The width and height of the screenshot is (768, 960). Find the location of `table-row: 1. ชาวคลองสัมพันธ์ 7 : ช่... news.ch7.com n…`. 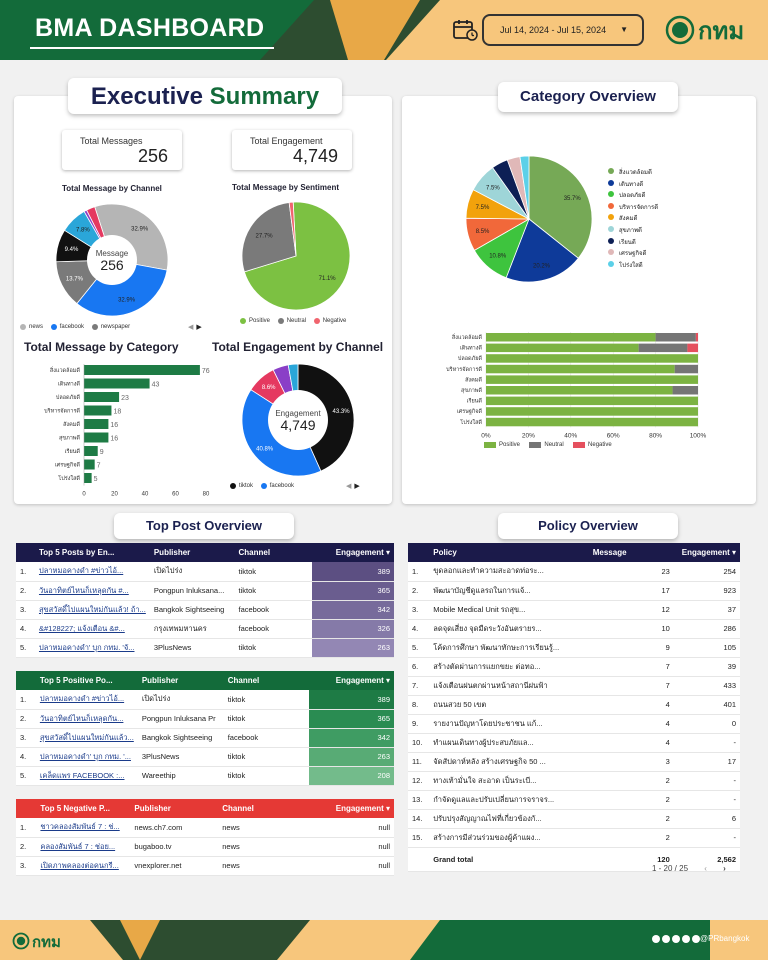

table-row: 1. ชาวคลองสัมพันธ์ 7 : ช่... news.ch7.com n… is located at coordinates (205, 828).